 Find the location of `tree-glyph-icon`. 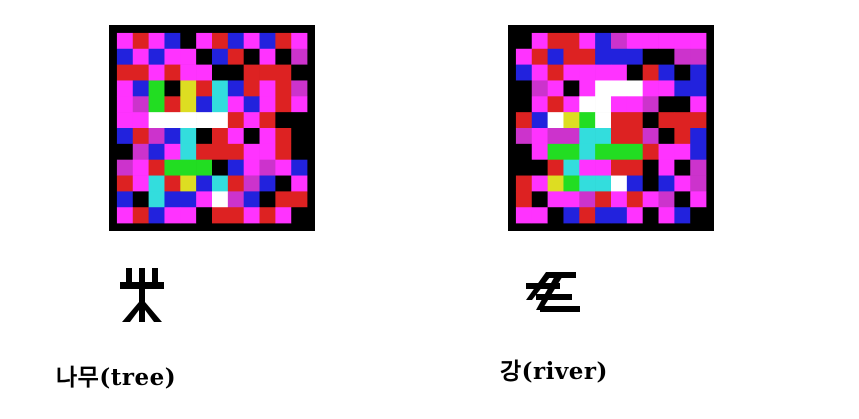

tree-glyph-icon is located at coordinates (142, 295).